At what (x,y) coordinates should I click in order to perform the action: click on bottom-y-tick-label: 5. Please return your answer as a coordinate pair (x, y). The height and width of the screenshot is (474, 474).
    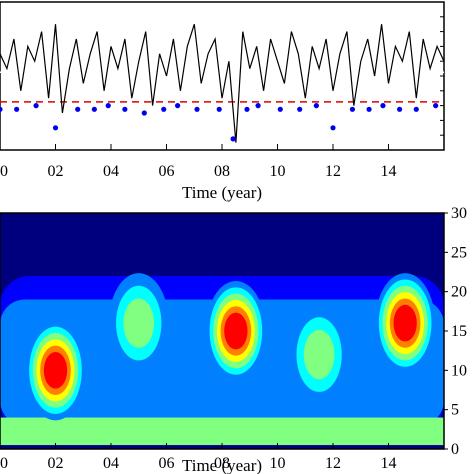
    Looking at the image, I should click on (455, 410).